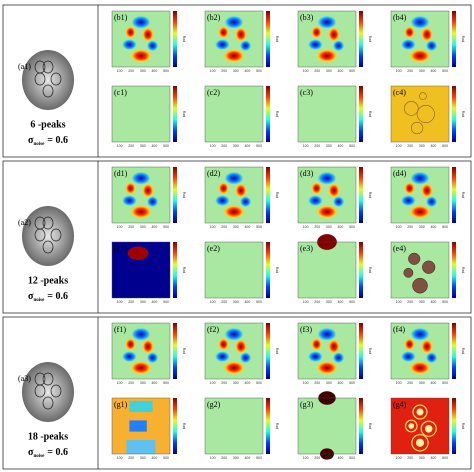 This screenshot has height=472, width=474. Describe the element at coordinates (400, 404) in the screenshot. I see `panel-label: (g4)` at that location.